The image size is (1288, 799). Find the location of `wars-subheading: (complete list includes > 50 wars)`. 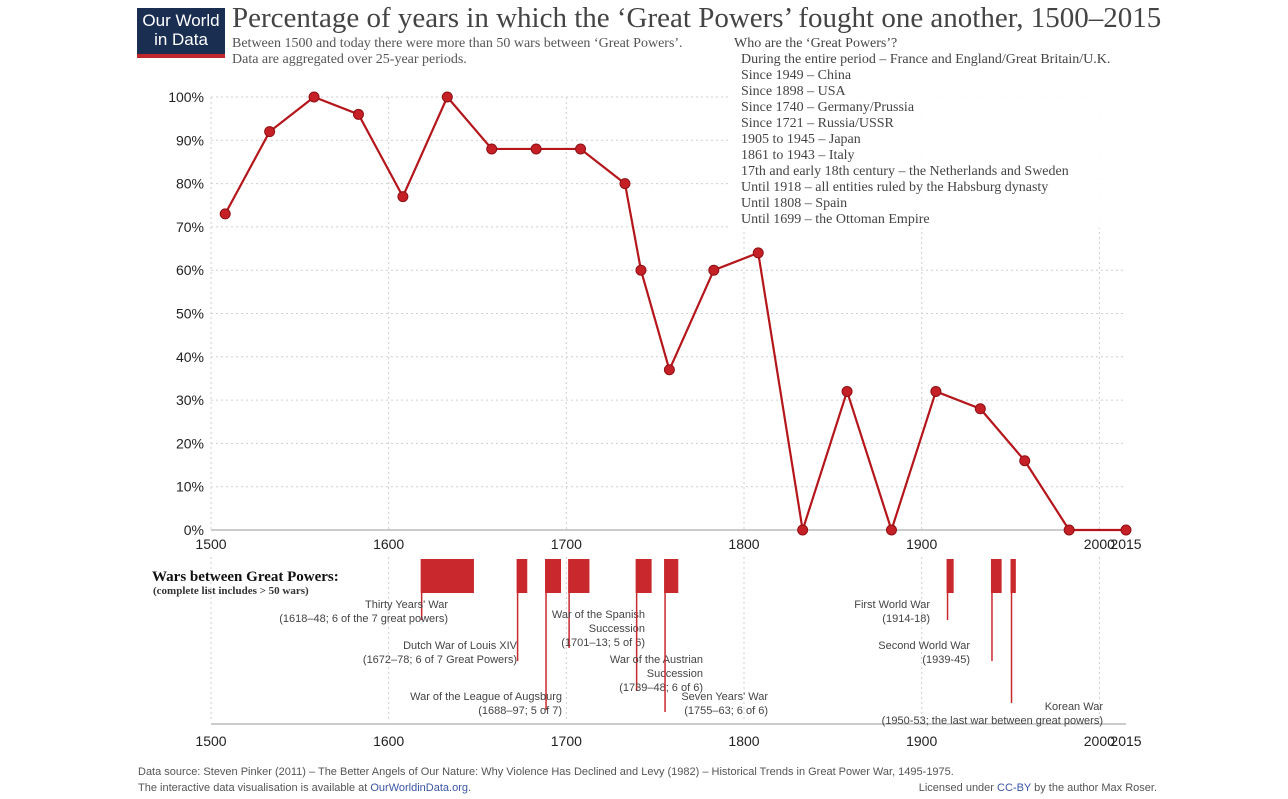

wars-subheading: (complete list includes > 50 wars) is located at coordinates (231, 591).